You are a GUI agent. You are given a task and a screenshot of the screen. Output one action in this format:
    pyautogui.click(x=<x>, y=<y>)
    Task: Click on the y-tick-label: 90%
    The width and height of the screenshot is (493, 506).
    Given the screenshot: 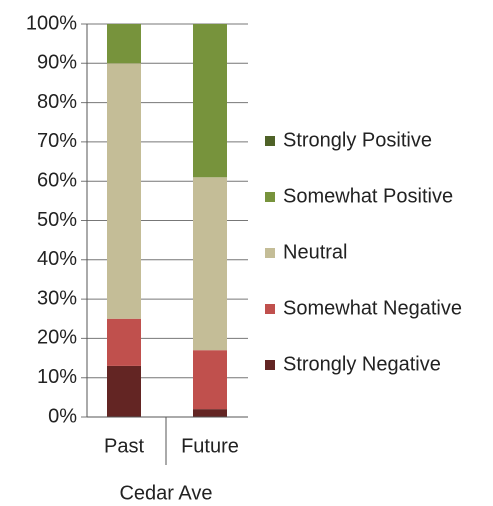 What is the action you would take?
    pyautogui.click(x=57, y=63)
    